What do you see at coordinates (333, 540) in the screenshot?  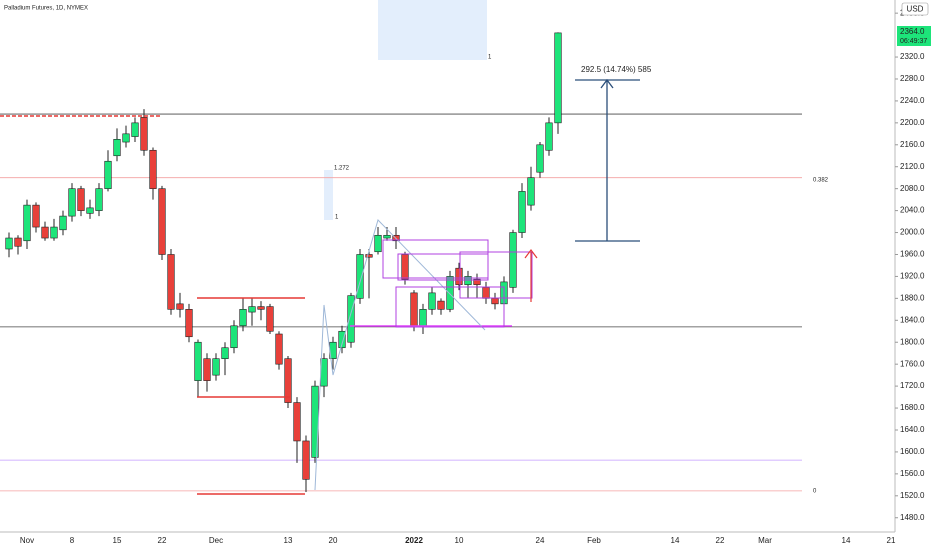 I see `x-tick-label: 20` at bounding box center [333, 540].